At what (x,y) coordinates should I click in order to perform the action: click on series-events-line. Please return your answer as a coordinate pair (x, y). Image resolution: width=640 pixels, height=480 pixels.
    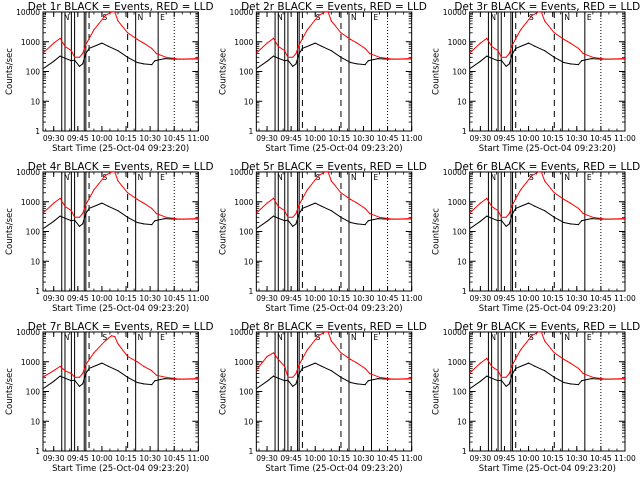
    Looking at the image, I should click on (334, 216).